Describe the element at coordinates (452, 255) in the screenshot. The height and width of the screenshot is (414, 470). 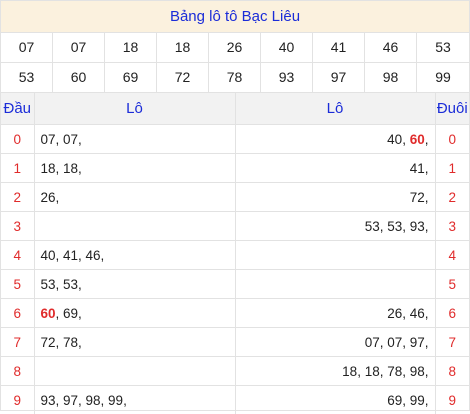
I see `duoi-cell: 4` at that location.